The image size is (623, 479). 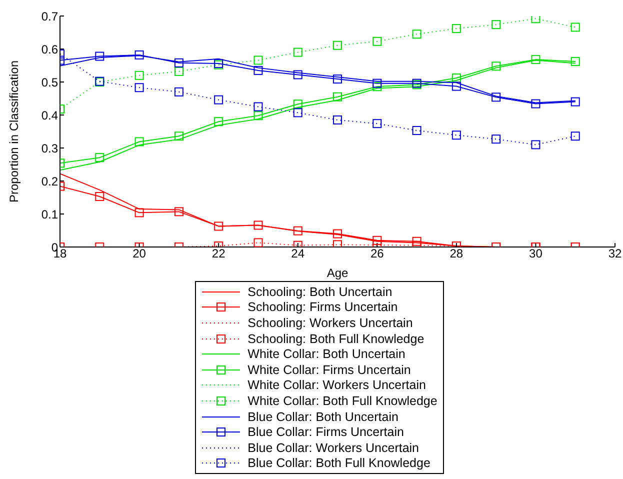 I want to click on legend-label: Blue Collar: Firms Uncertain, so click(x=326, y=432).